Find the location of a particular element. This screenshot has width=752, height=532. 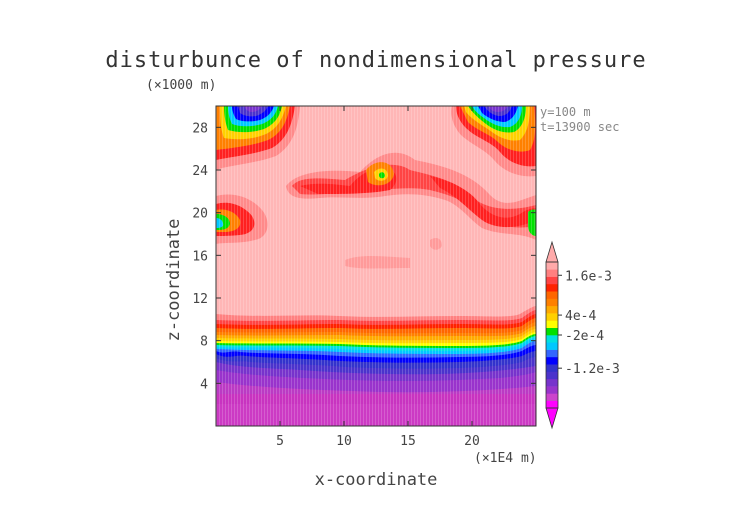

colorbar-label: -1.2e-3 is located at coordinates (592, 369).